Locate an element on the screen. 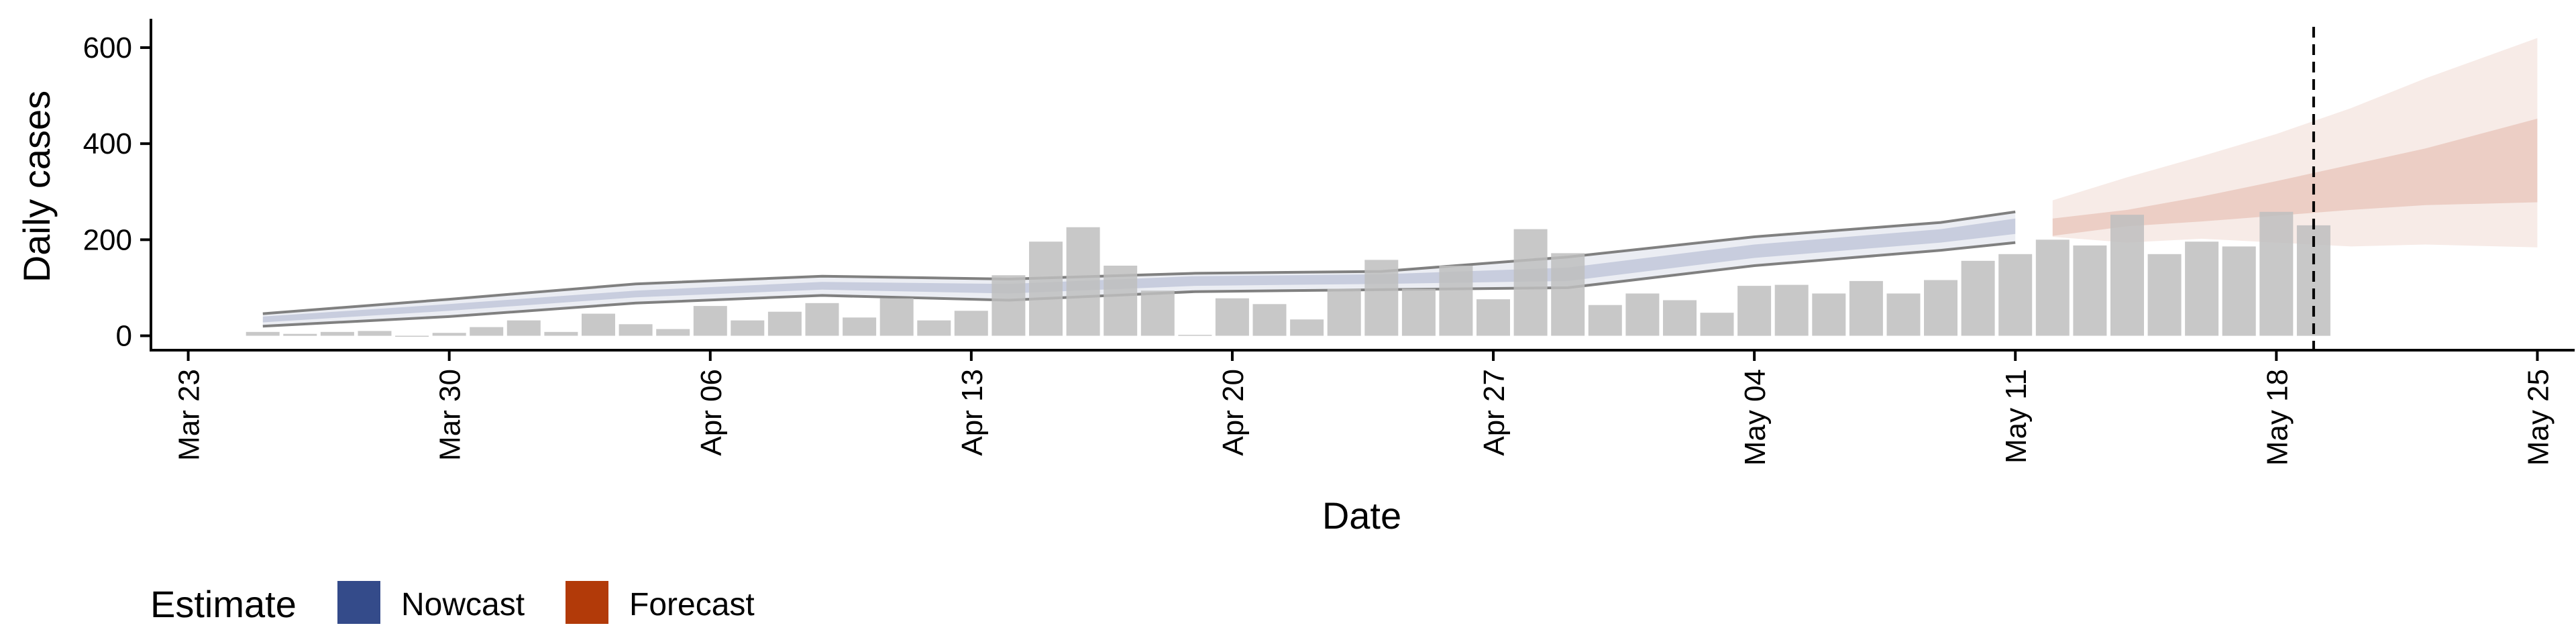 The height and width of the screenshot is (644, 2576). x-tick-label: May 04 is located at coordinates (1755, 417).